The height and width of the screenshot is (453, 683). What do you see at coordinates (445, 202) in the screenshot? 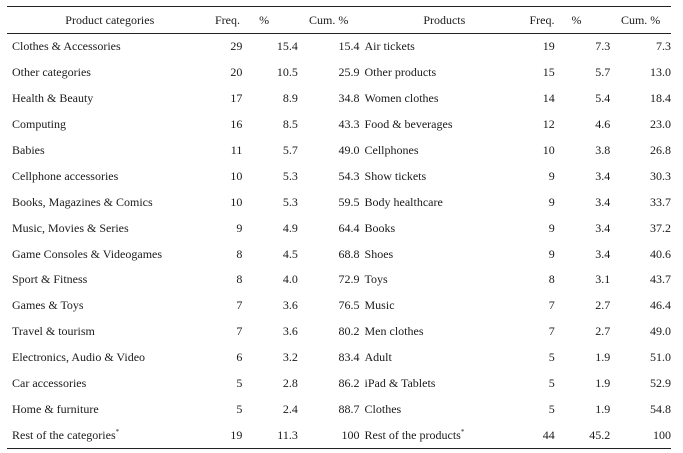
I see `product-cell: Body healthcare` at bounding box center [445, 202].